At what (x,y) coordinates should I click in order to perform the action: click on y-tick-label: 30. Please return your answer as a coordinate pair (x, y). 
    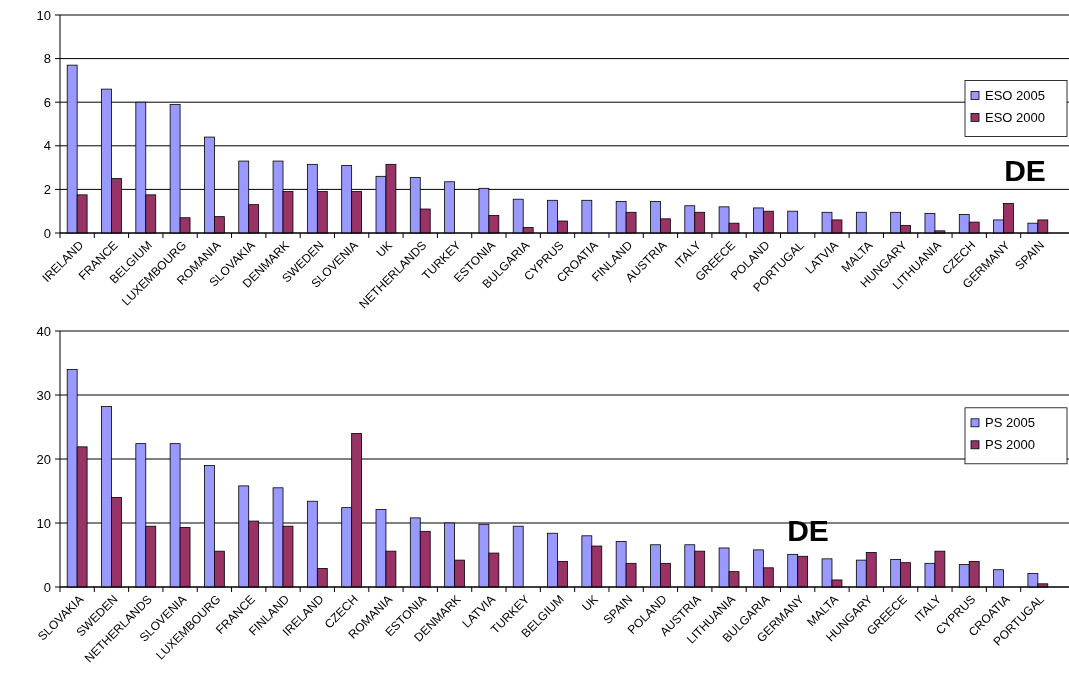
    Looking at the image, I should click on (43, 395).